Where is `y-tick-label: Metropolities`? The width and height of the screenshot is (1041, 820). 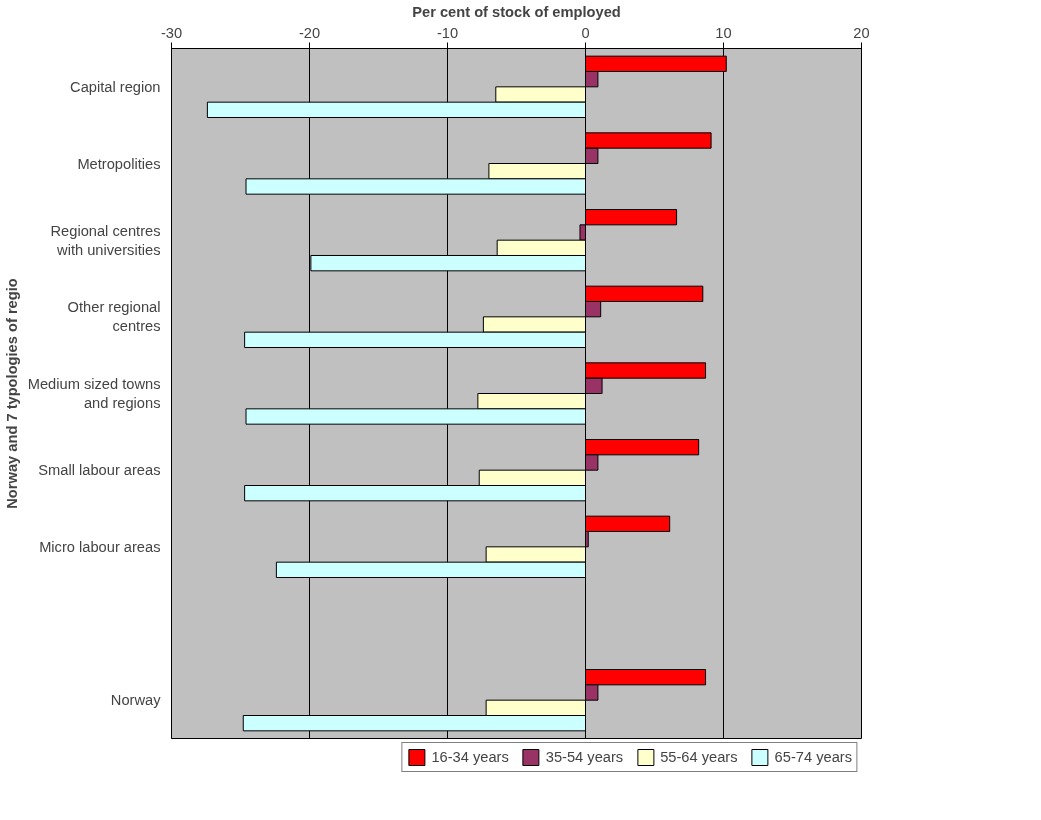 y-tick-label: Metropolities is located at coordinates (119, 163).